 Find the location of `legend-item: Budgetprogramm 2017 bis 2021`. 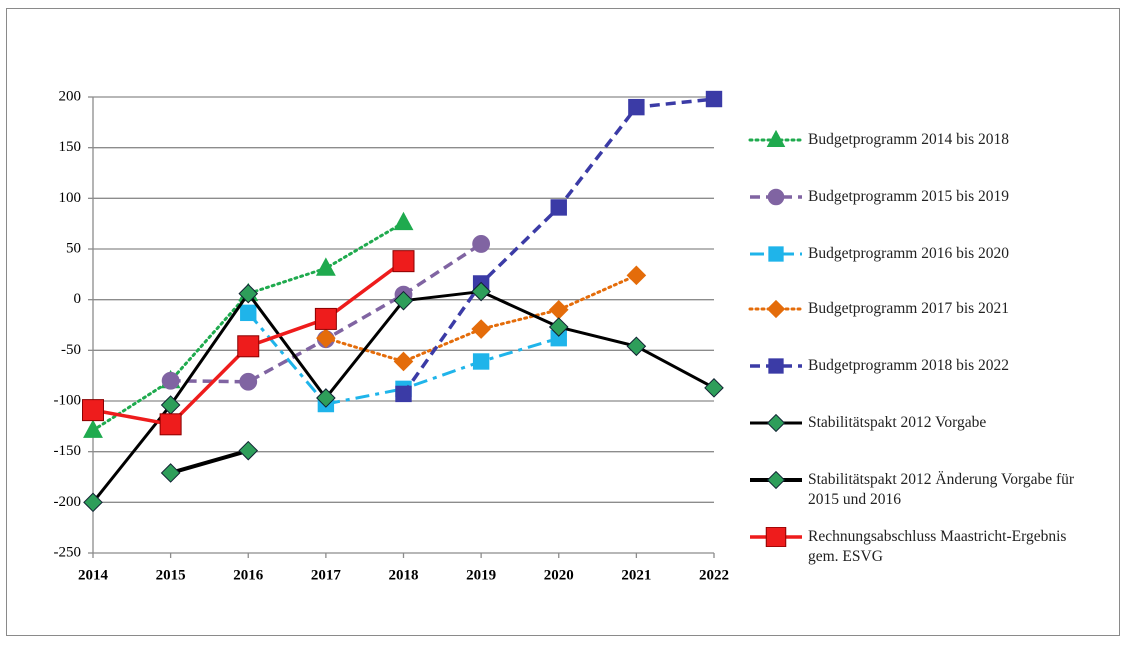

legend-item: Budgetprogramm 2017 bis 2021 is located at coordinates (915, 309).